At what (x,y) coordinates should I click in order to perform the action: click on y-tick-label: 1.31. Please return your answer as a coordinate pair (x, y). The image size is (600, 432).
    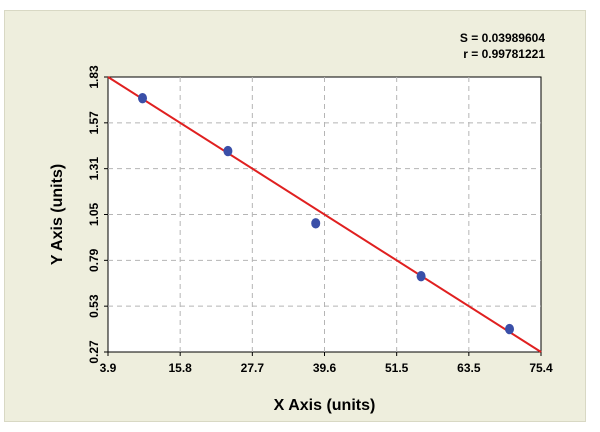
    Looking at the image, I should click on (94, 169).